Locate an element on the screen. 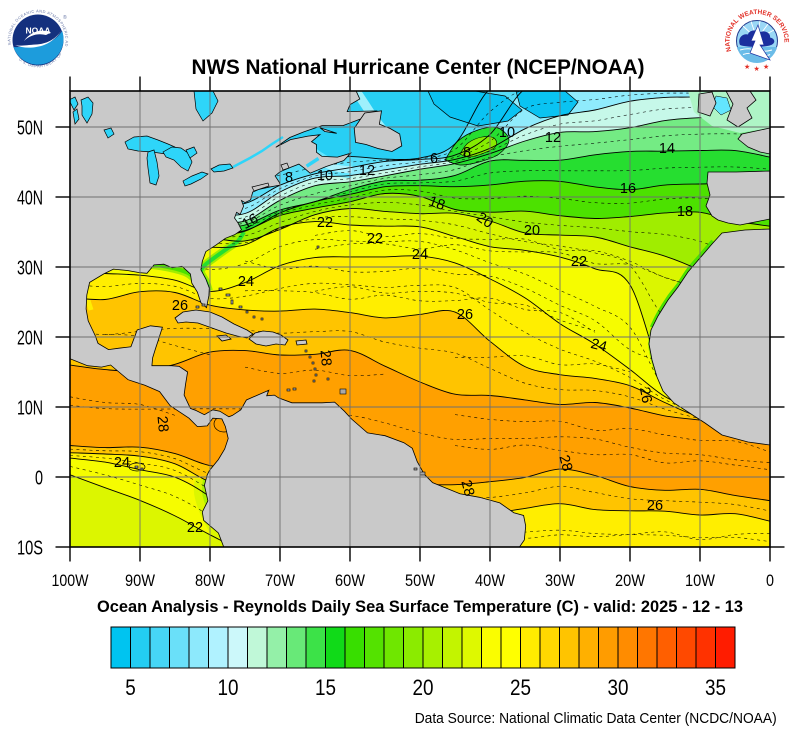 The width and height of the screenshot is (800, 737). svg-text: 10S is located at coordinates (30, 548).